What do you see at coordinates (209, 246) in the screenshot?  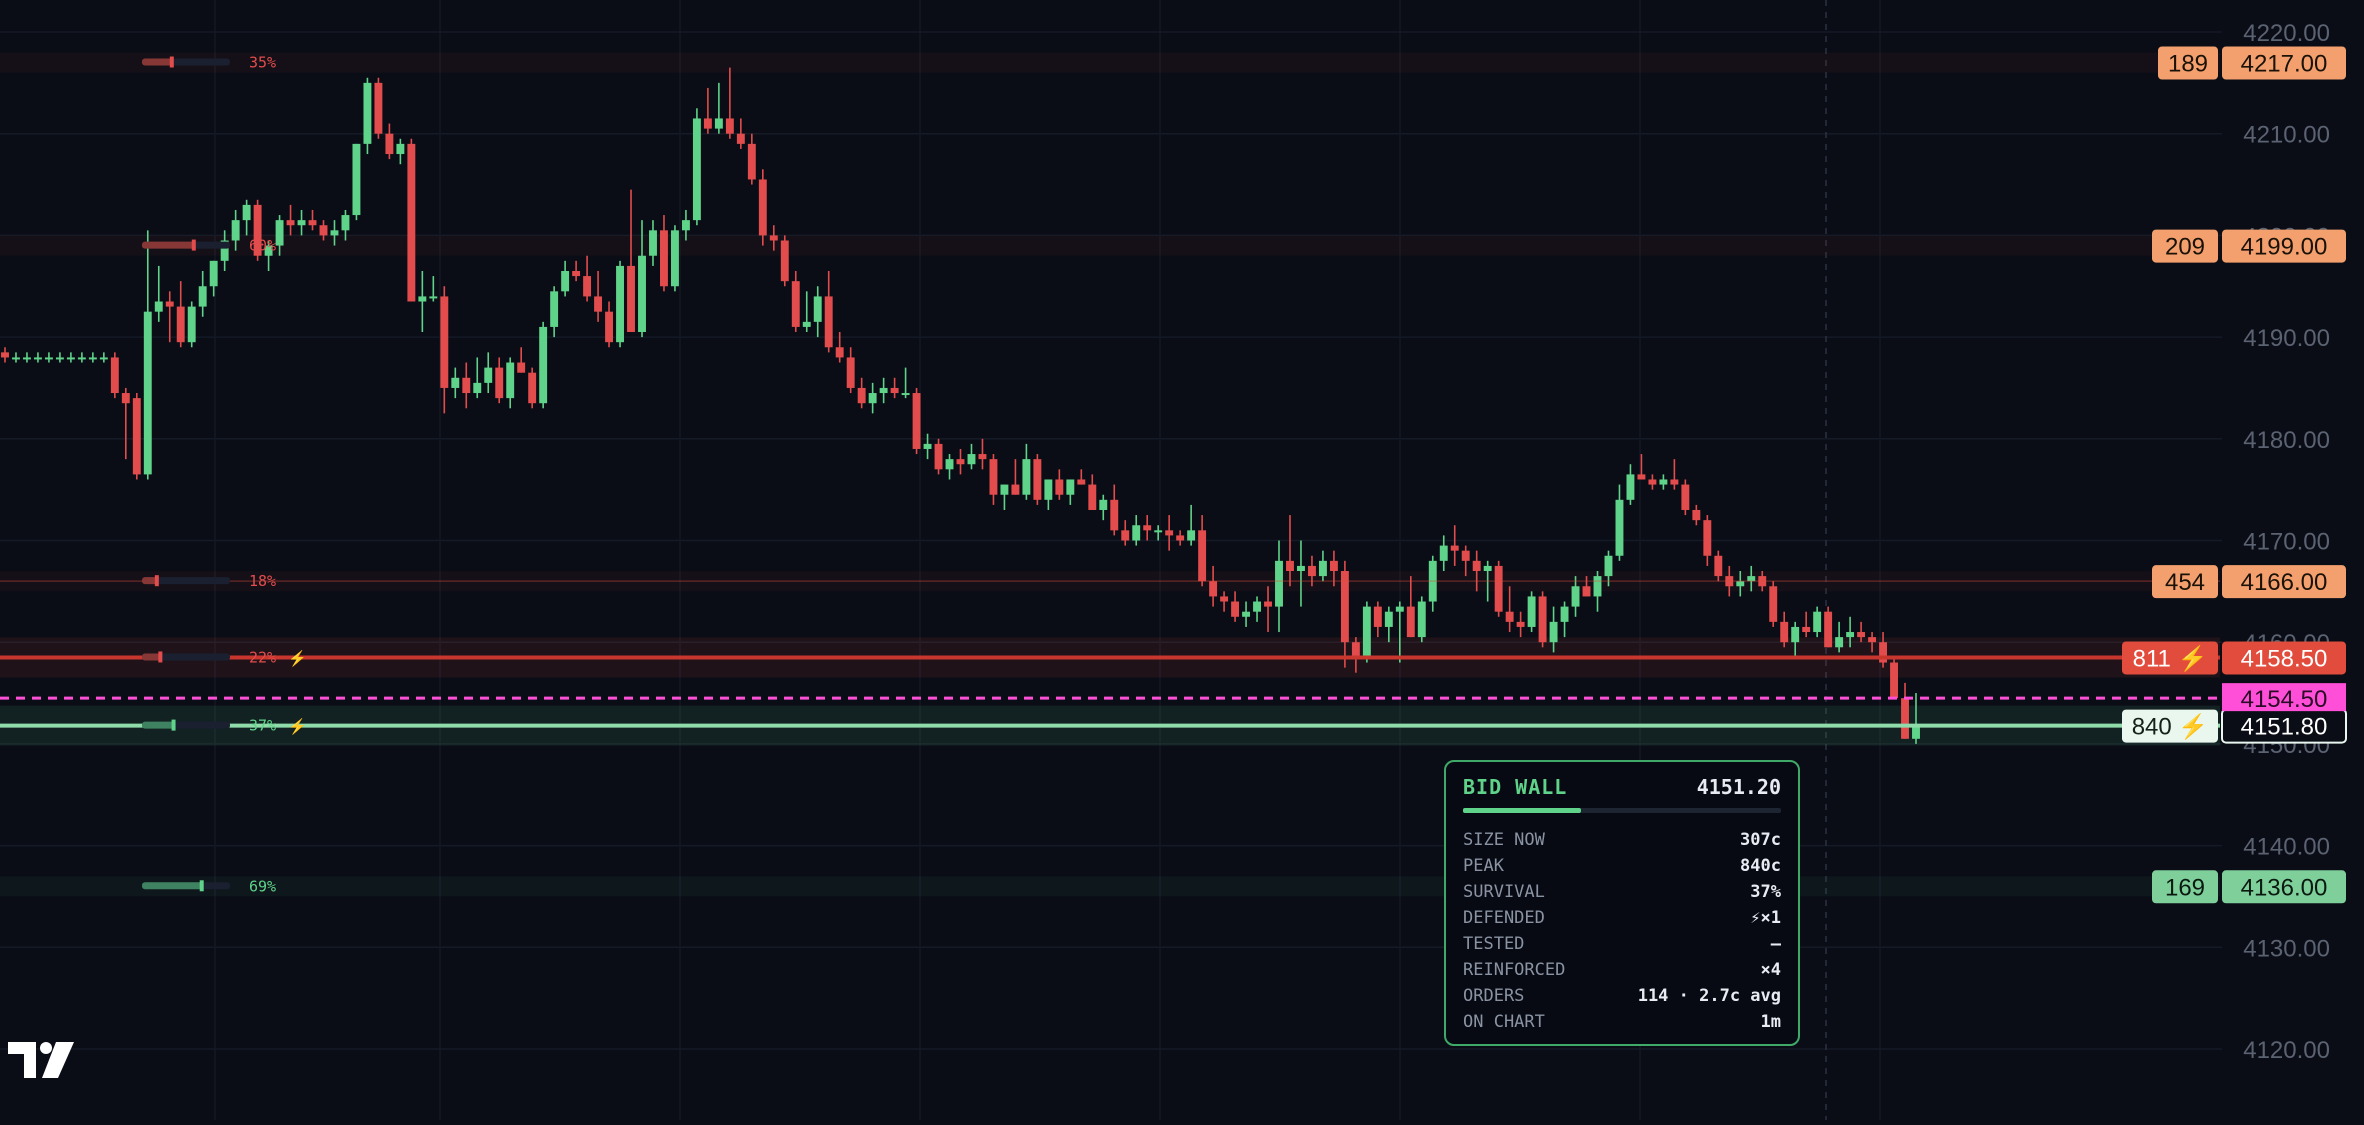 I see `survival-indicator-ask-4199: 60%` at bounding box center [209, 246].